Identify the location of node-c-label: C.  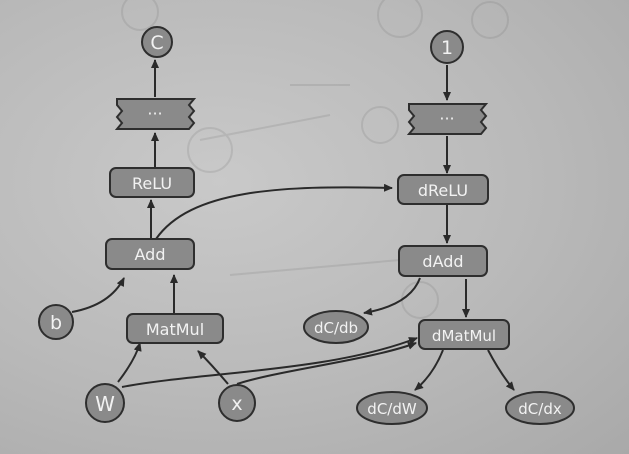
(156, 43).